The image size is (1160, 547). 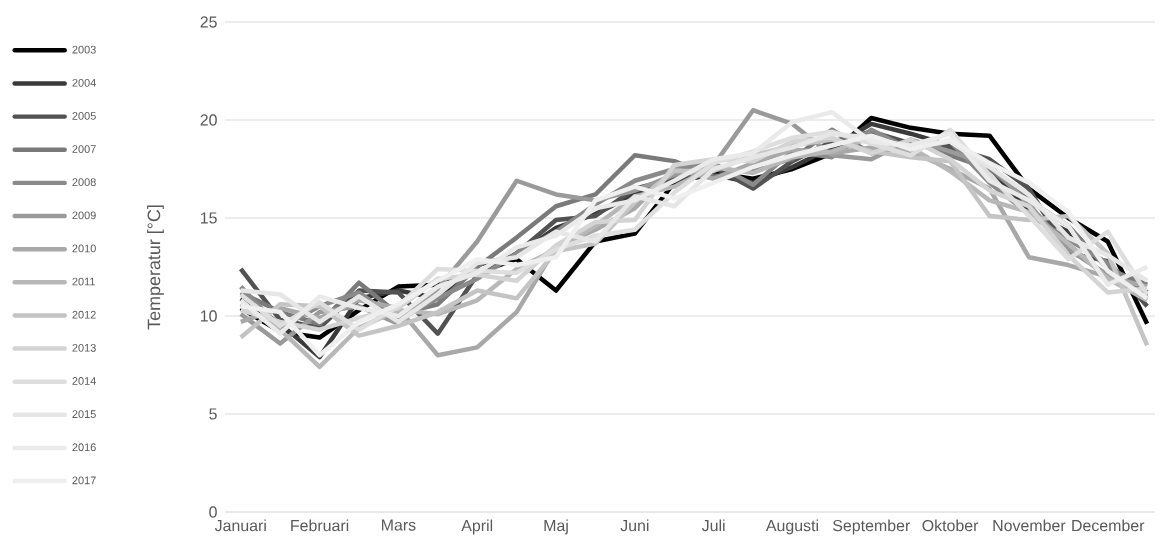 What do you see at coordinates (84, 347) in the screenshot?
I see `legend-label: 2013` at bounding box center [84, 347].